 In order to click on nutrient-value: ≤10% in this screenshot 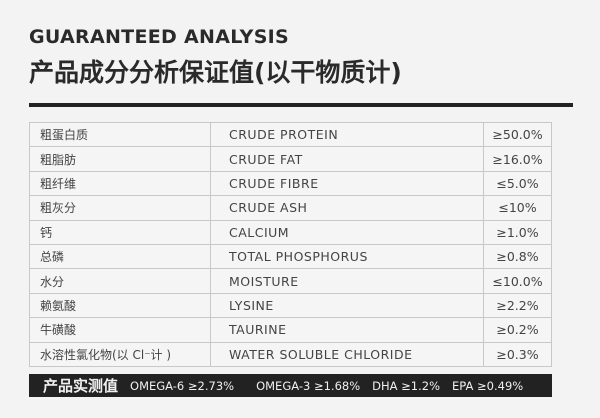, I will do `click(517, 208)`.